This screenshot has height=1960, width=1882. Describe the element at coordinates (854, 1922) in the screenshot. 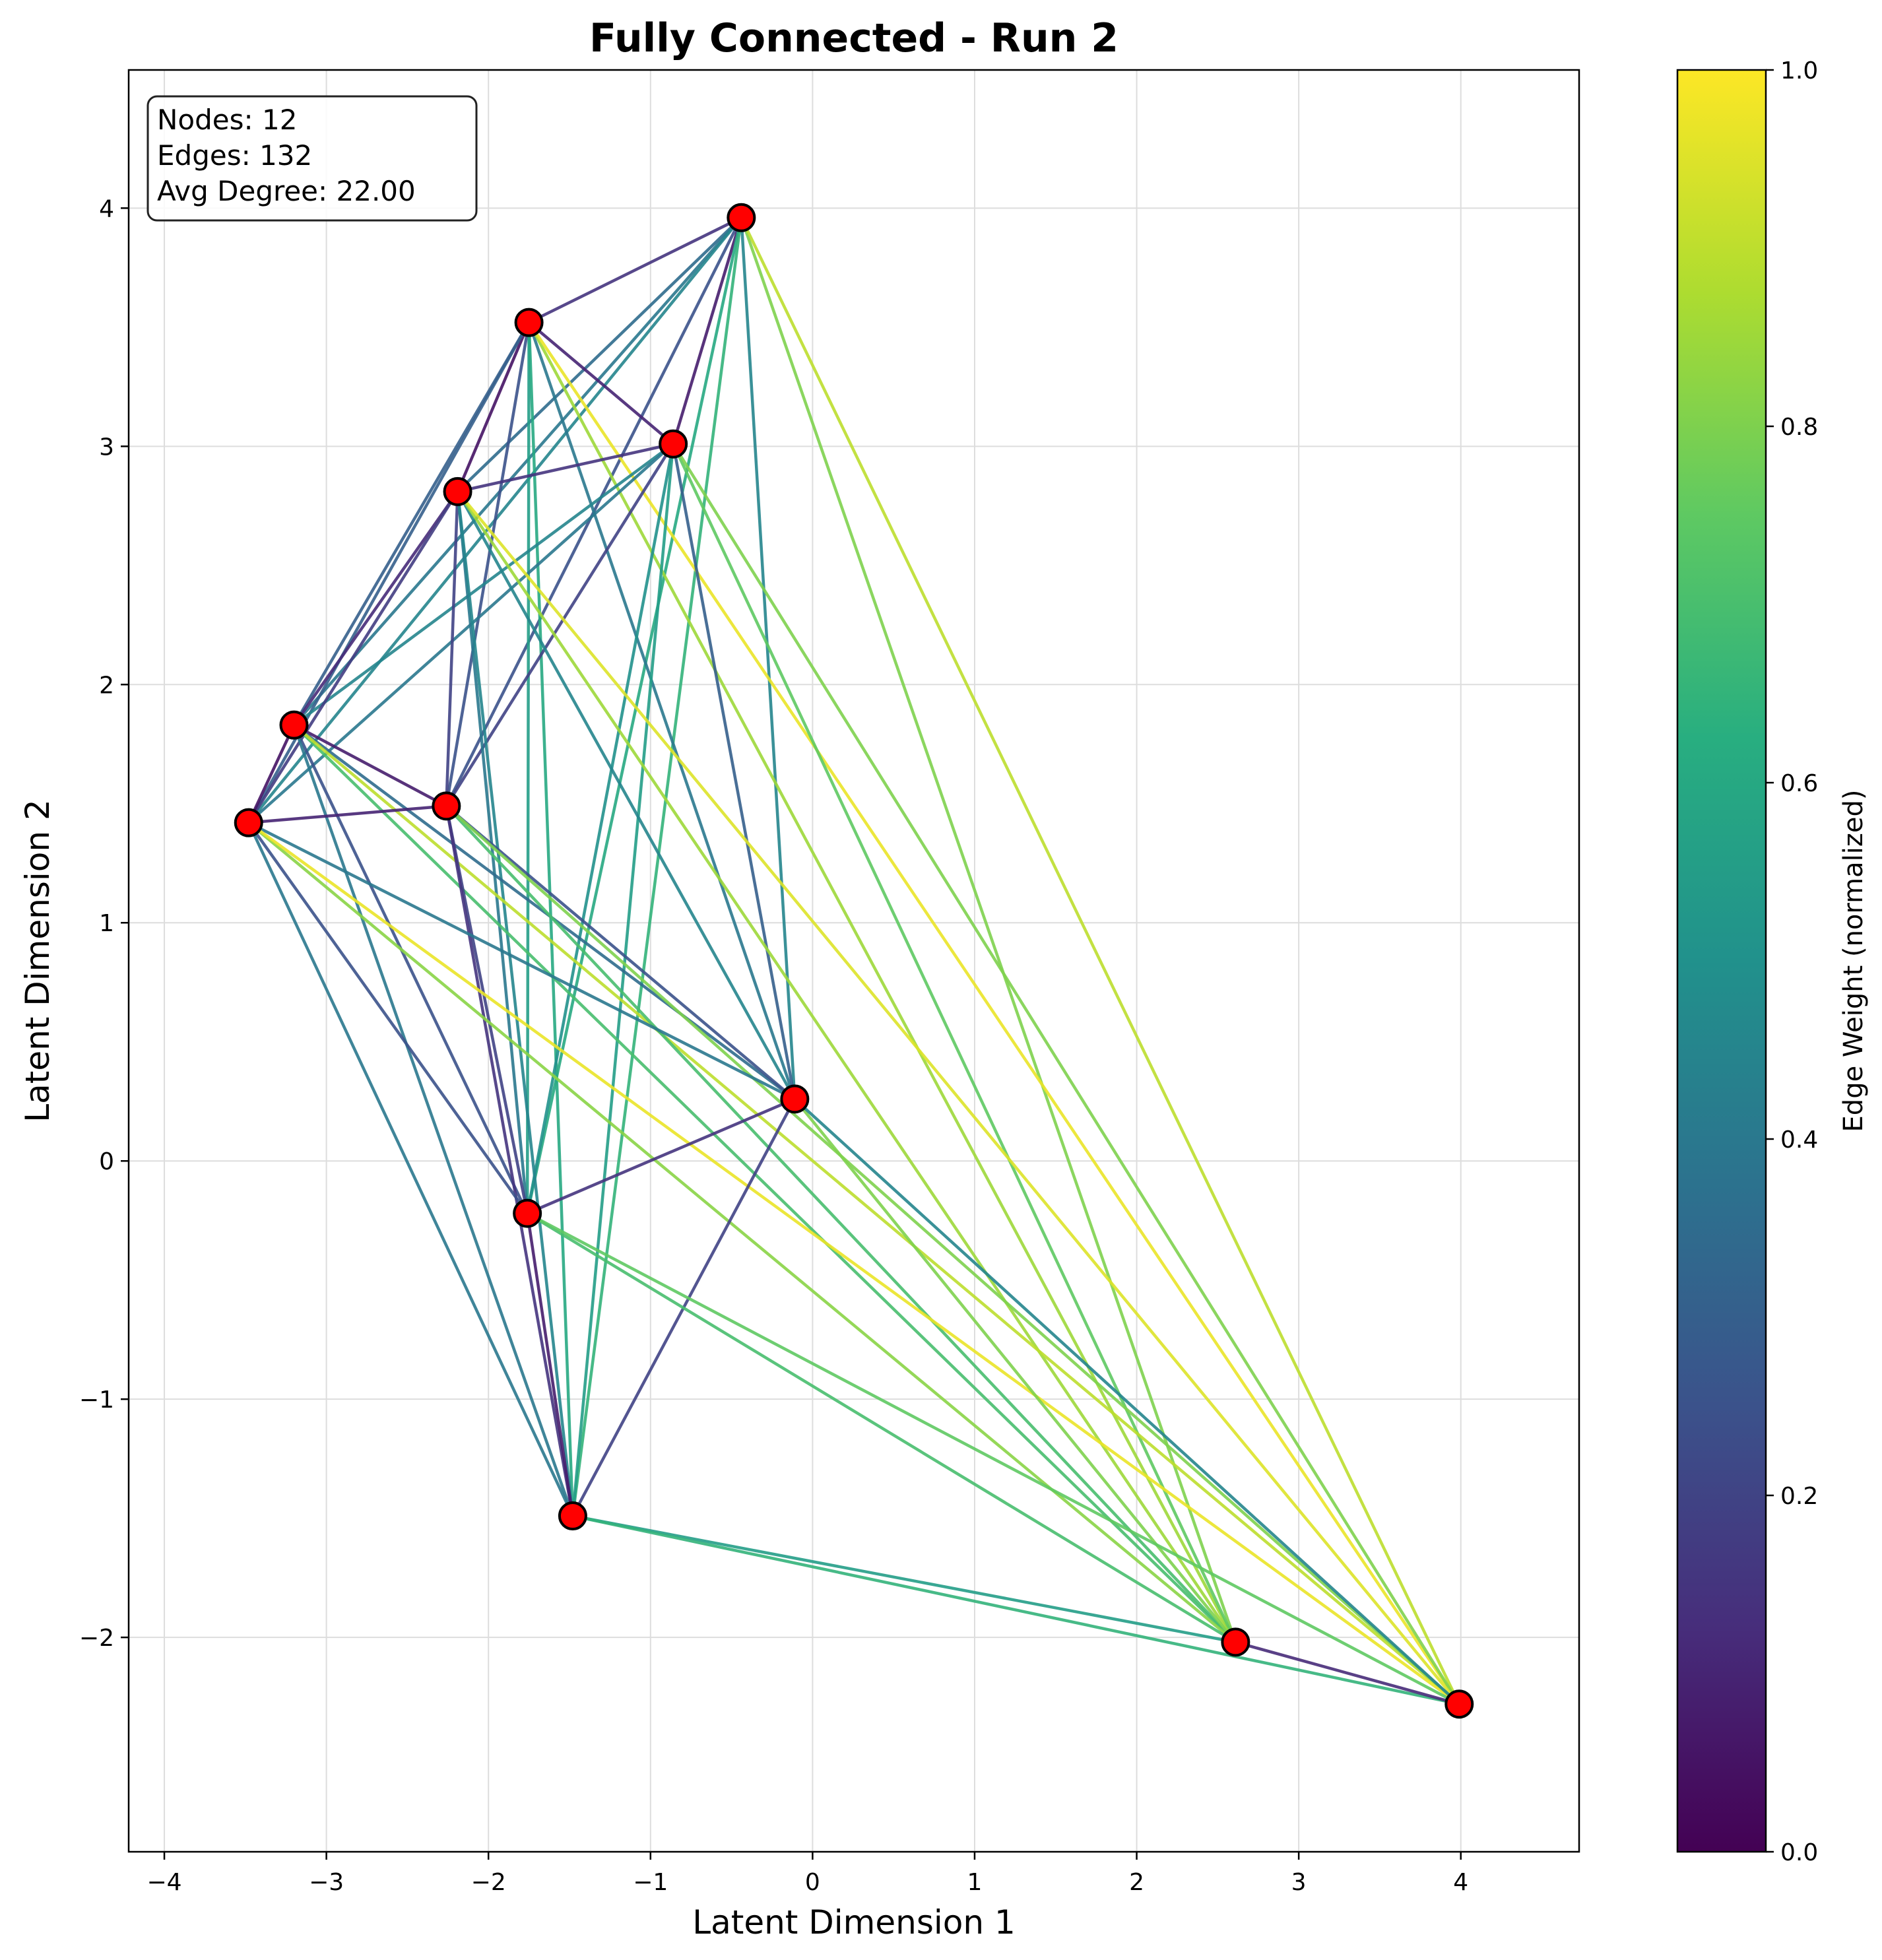

I see `x-axis-label: Latent Dimension 1` at that location.